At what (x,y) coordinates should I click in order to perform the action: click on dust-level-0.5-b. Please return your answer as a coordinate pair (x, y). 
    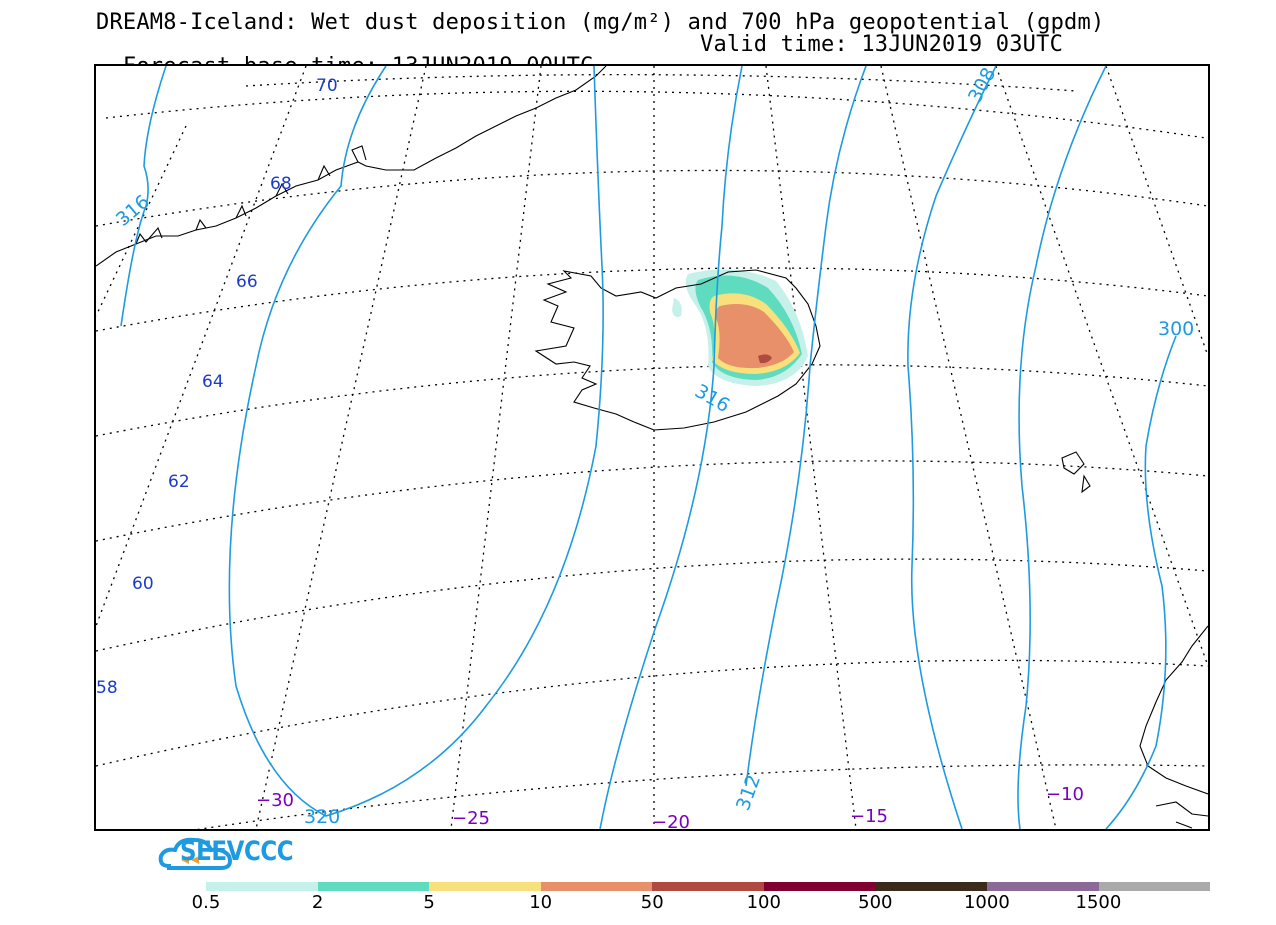
    Looking at the image, I should click on (677, 308).